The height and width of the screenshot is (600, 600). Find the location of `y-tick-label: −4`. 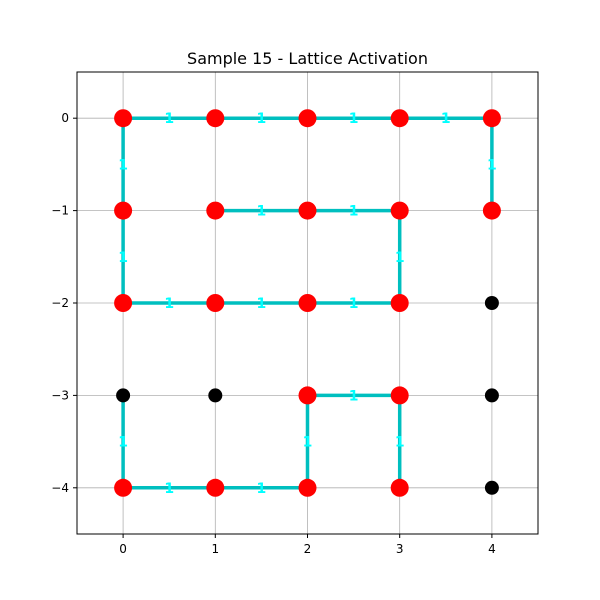

y-tick-label: −4 is located at coordinates (60, 488).